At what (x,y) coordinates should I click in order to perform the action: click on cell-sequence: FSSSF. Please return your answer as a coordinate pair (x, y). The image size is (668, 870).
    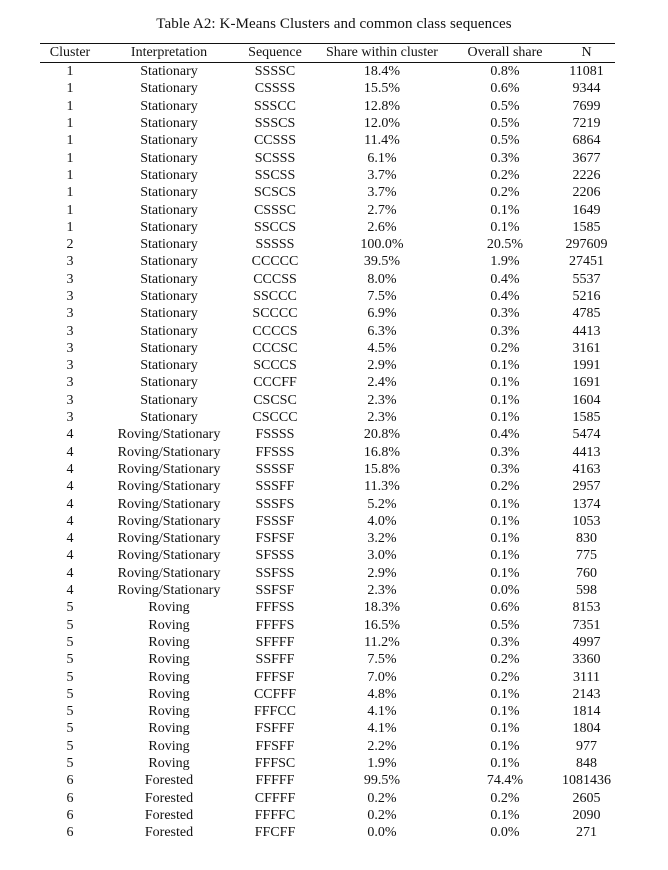
    Looking at the image, I should click on (275, 521).